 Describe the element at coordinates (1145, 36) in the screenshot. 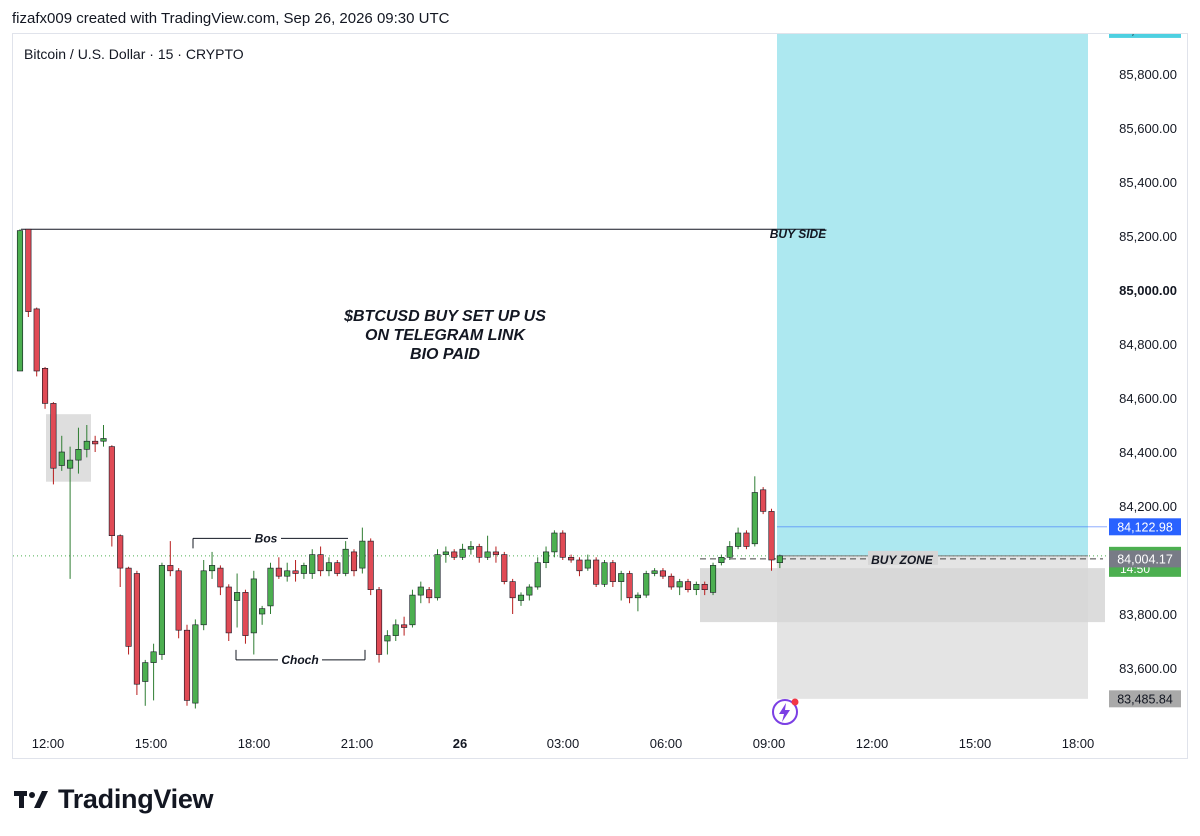

I see `target-price-tag: 85,965.12` at that location.